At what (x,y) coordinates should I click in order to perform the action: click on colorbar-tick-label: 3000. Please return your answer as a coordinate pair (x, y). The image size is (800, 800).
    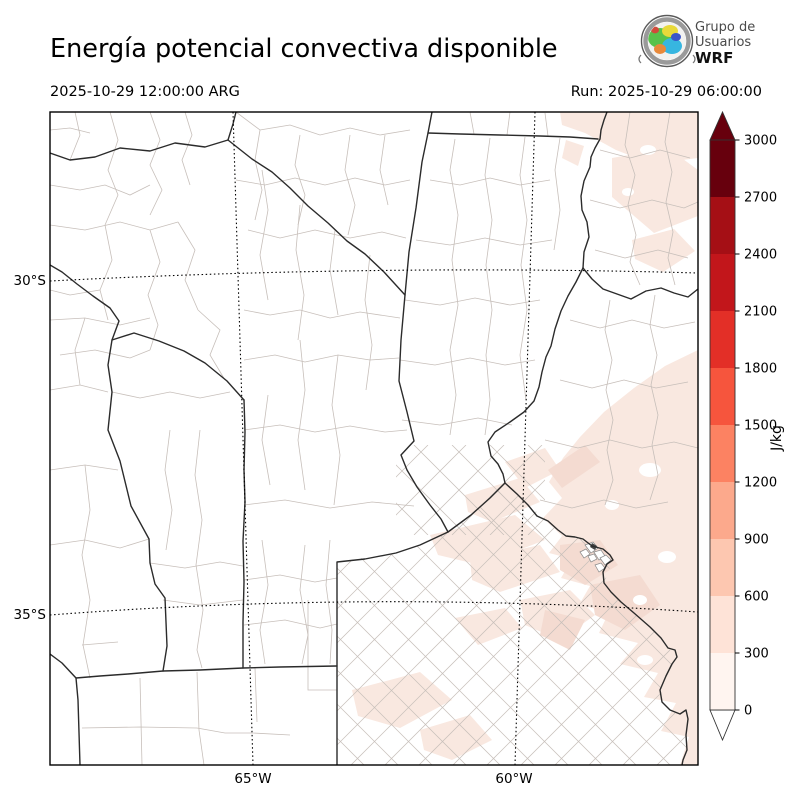
    Looking at the image, I should click on (760, 141).